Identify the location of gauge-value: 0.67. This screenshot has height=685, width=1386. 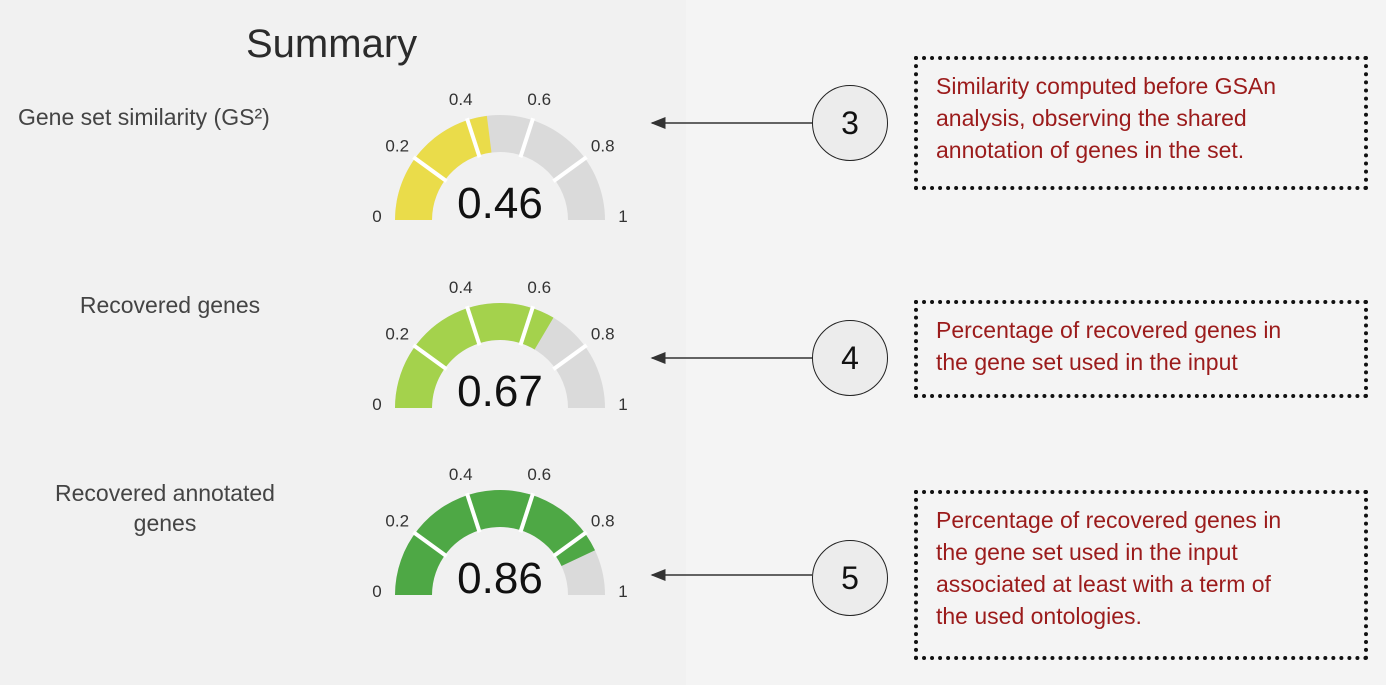
(500, 391).